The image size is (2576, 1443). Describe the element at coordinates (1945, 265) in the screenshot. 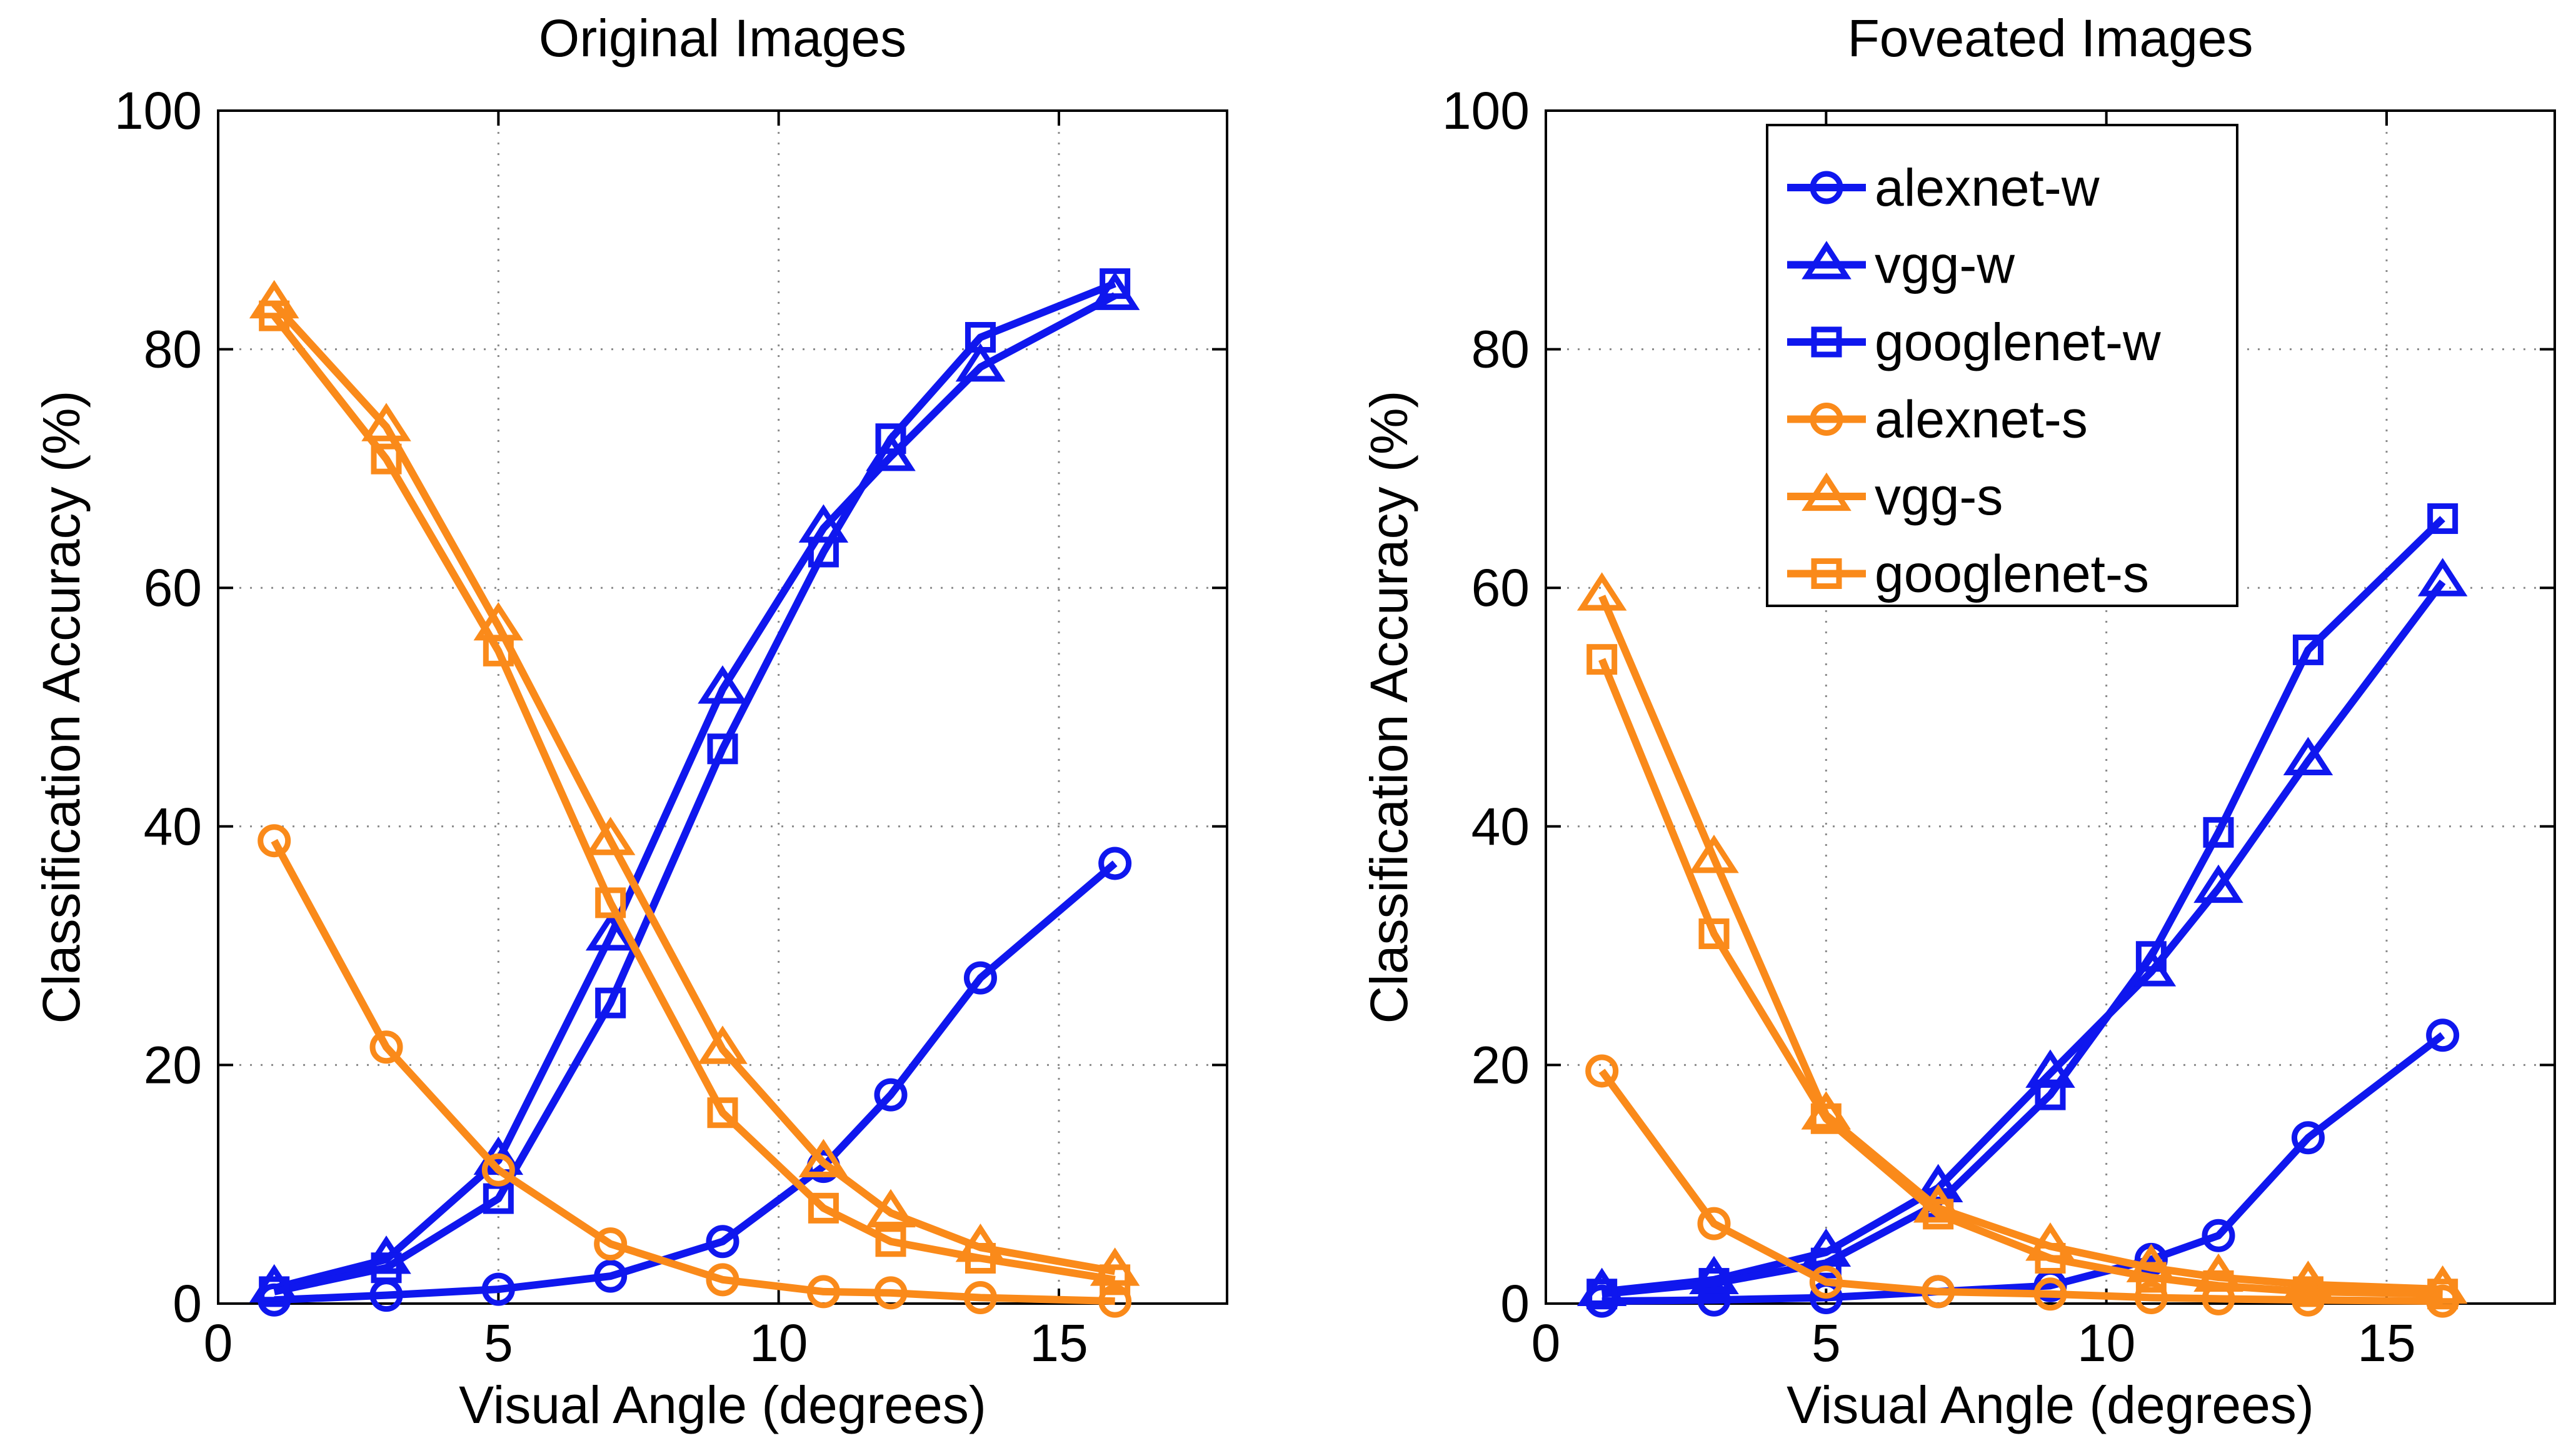

I see `legend-label: vgg-w` at that location.